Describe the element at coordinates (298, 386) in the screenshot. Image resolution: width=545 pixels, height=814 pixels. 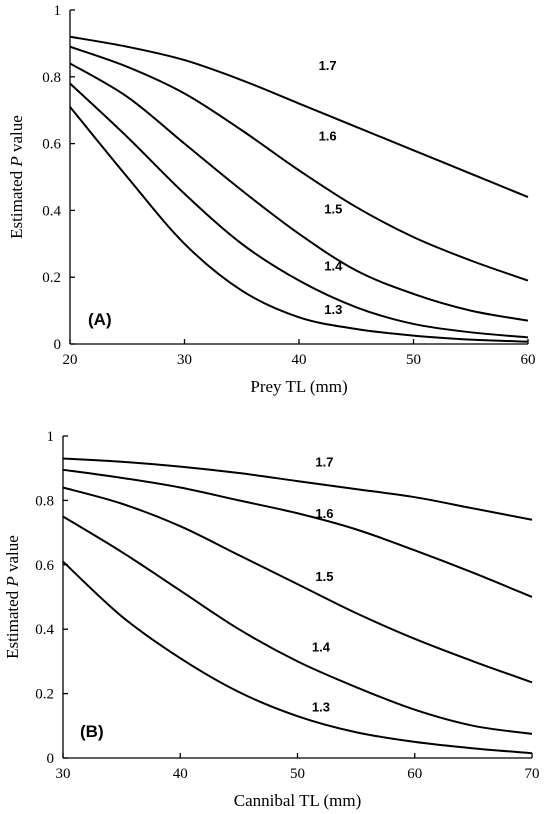
I see `x-axis-title: Prey TL (mm)` at that location.